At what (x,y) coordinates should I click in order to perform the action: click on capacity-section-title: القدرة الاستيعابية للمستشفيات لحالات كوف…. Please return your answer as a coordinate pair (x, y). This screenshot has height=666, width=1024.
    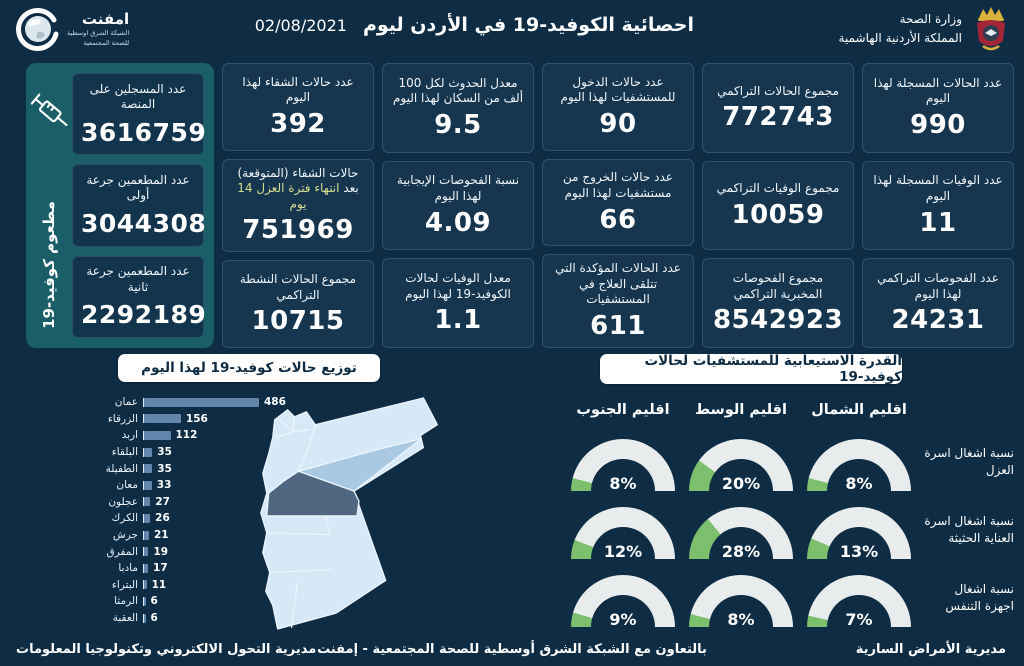
    Looking at the image, I should click on (751, 369).